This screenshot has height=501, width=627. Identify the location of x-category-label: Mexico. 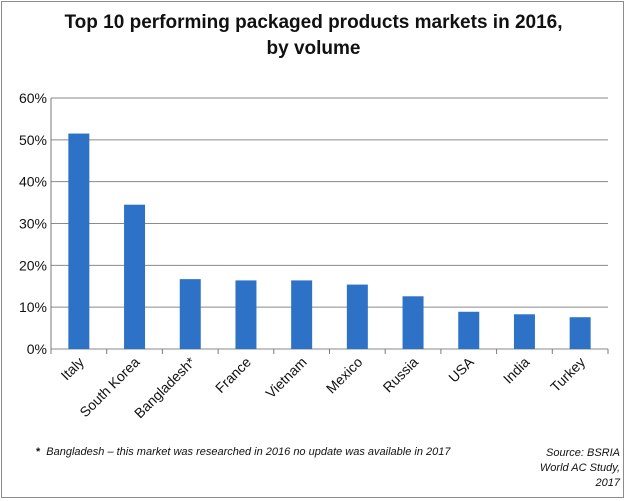
(344, 375).